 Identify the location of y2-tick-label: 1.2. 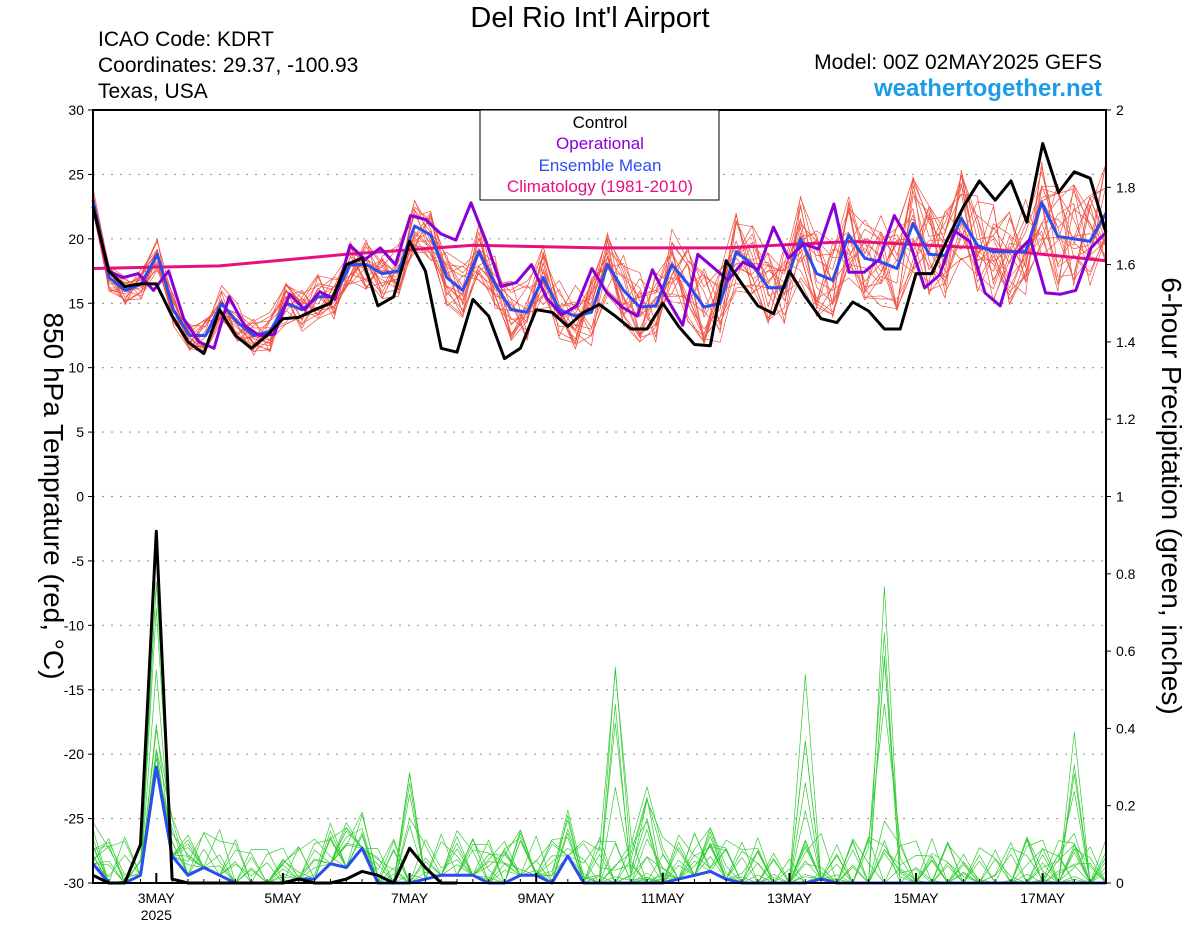
(1126, 419).